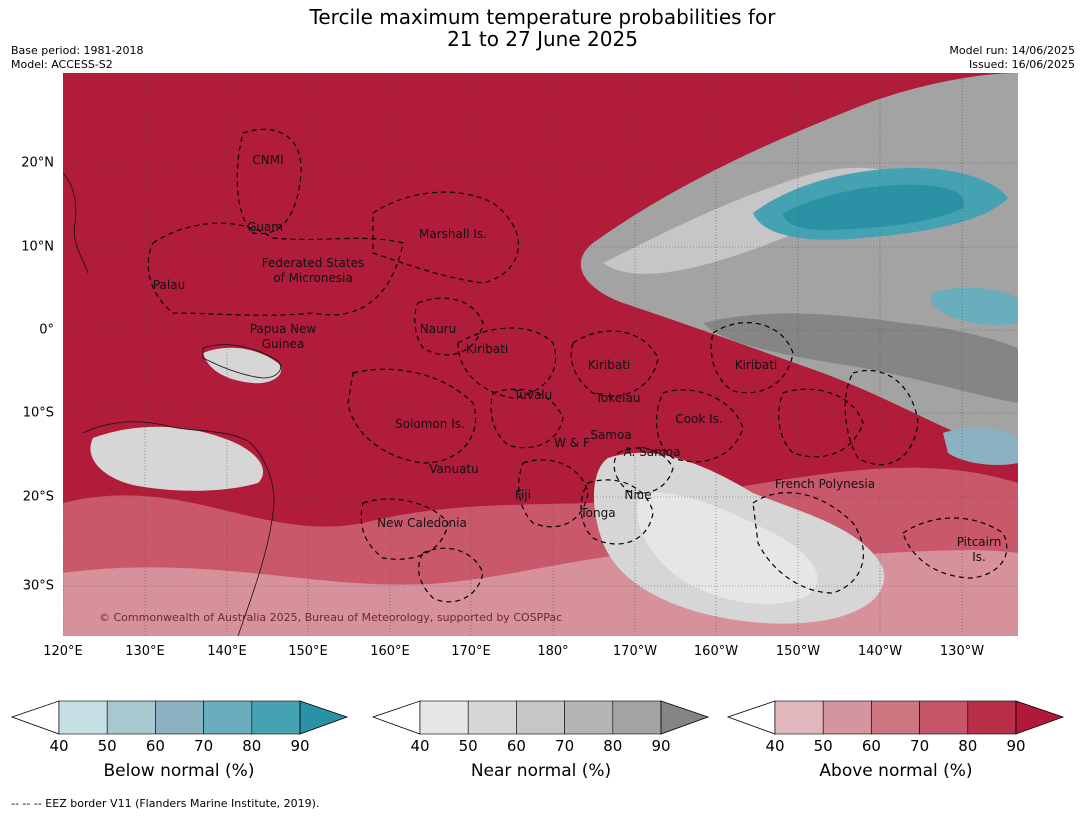 The height and width of the screenshot is (816, 1085). Describe the element at coordinates (541, 771) in the screenshot. I see `near-normal-label: Near normal (%)` at that location.